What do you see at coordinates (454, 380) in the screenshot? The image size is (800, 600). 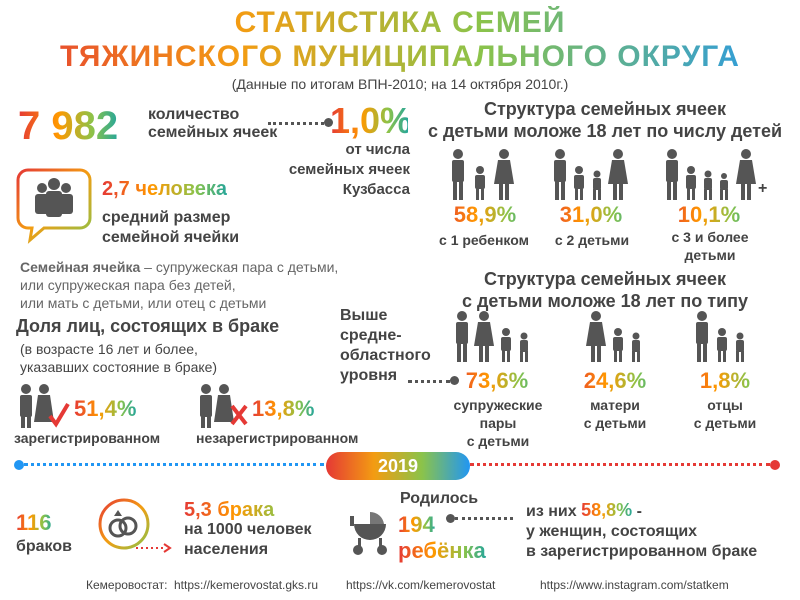 I see `connector-dot-type` at bounding box center [454, 380].